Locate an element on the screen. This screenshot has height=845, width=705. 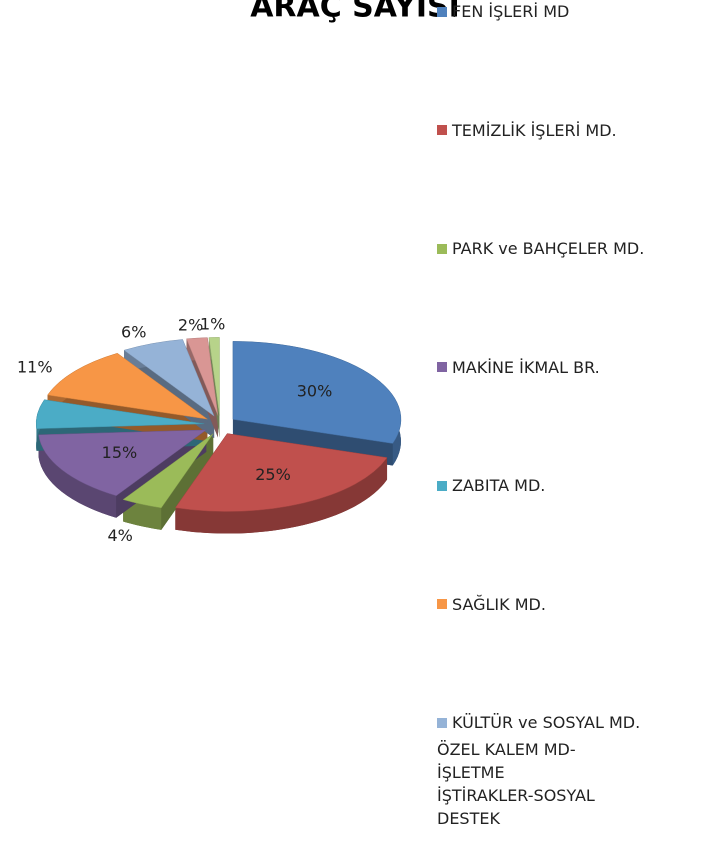
data-label: 25% is located at coordinates (273, 474).